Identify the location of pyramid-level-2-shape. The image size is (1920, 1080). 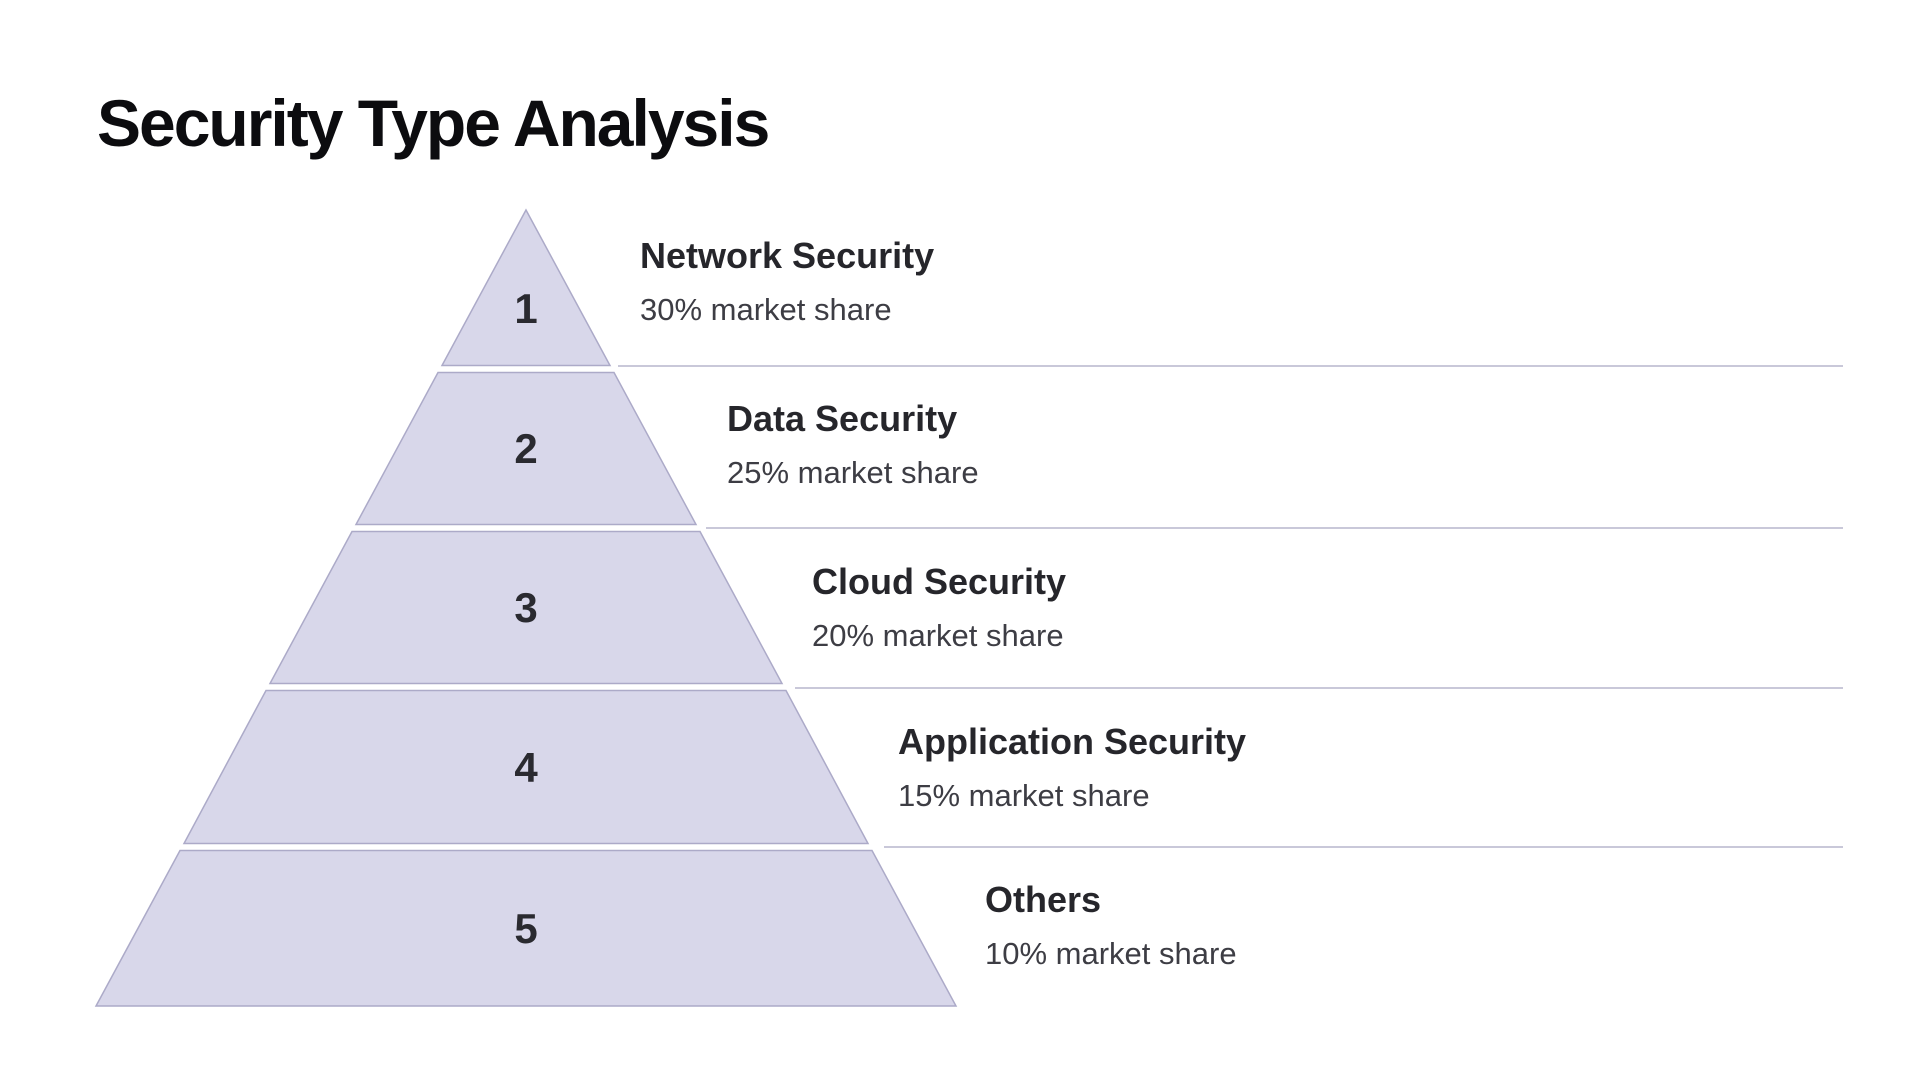
(526, 448).